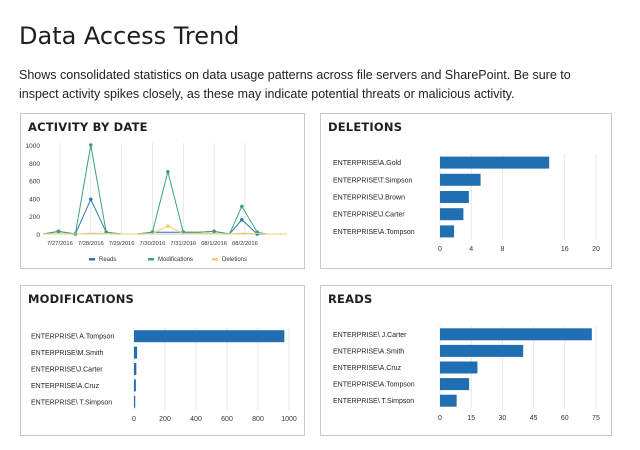 The width and height of the screenshot is (640, 450). Describe the element at coordinates (258, 419) in the screenshot. I see `x-tick-label: 800` at that location.